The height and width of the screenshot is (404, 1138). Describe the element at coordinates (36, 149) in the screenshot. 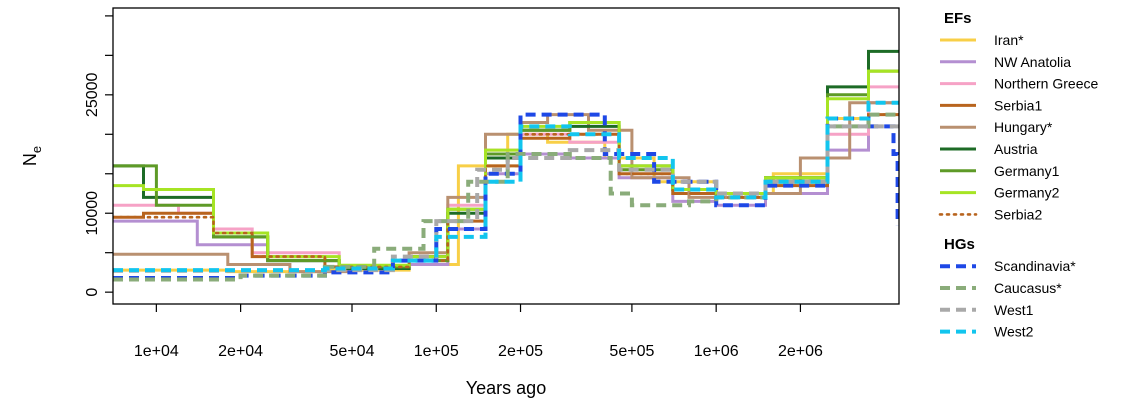

I see `y-axis-title-subscript: e` at that location.